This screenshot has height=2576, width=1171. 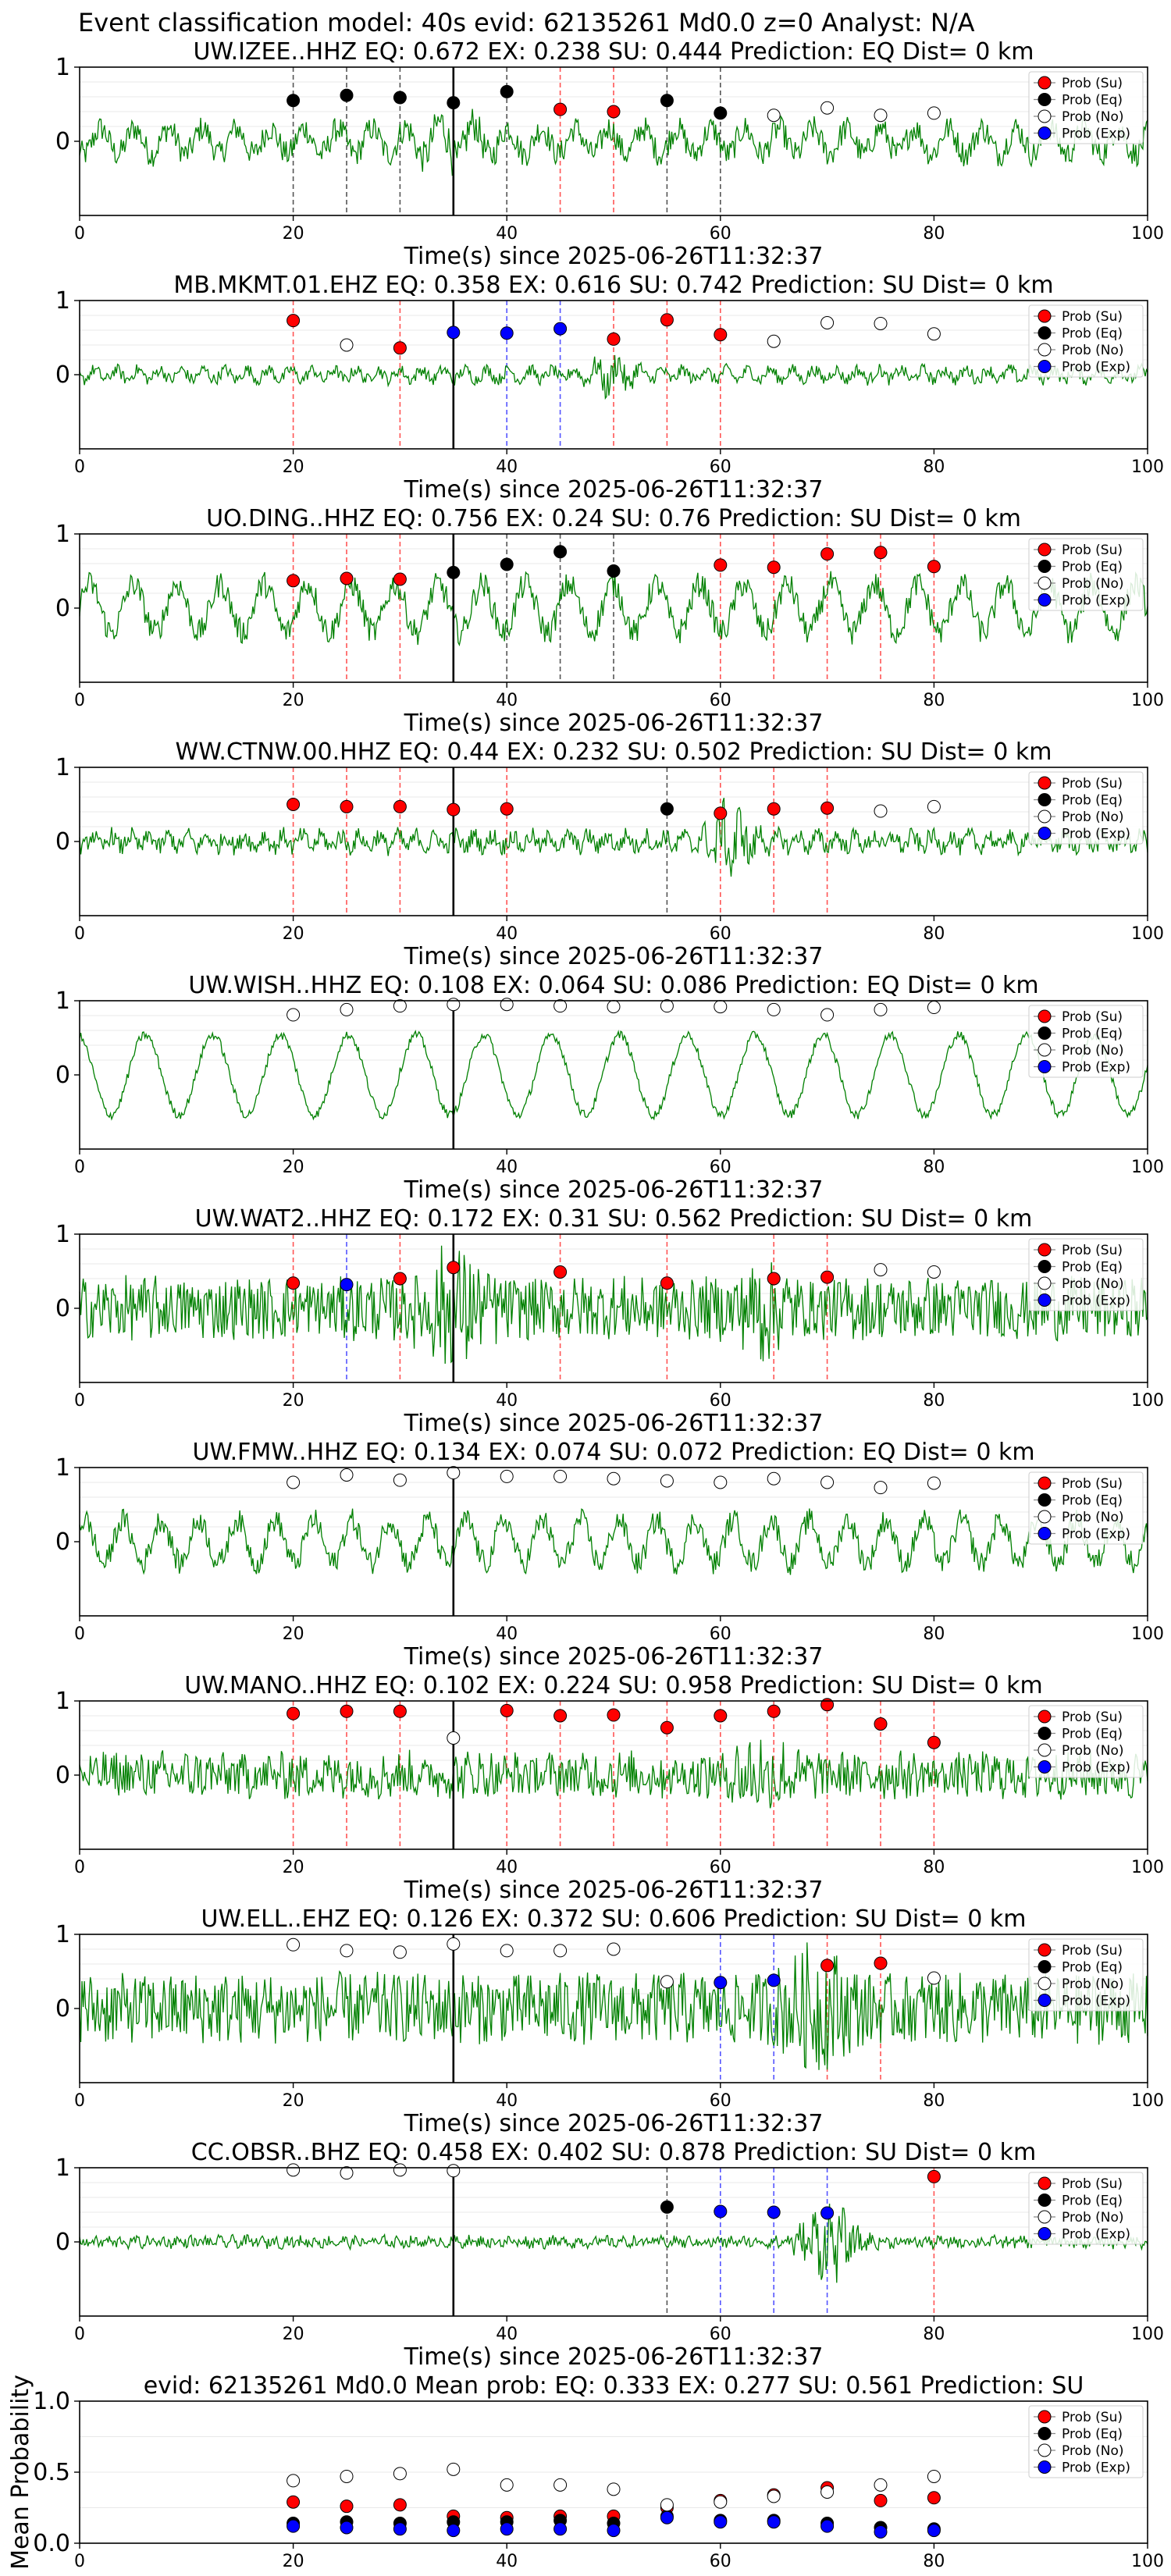 I want to click on probability-point-exp, so click(x=827, y=2213).